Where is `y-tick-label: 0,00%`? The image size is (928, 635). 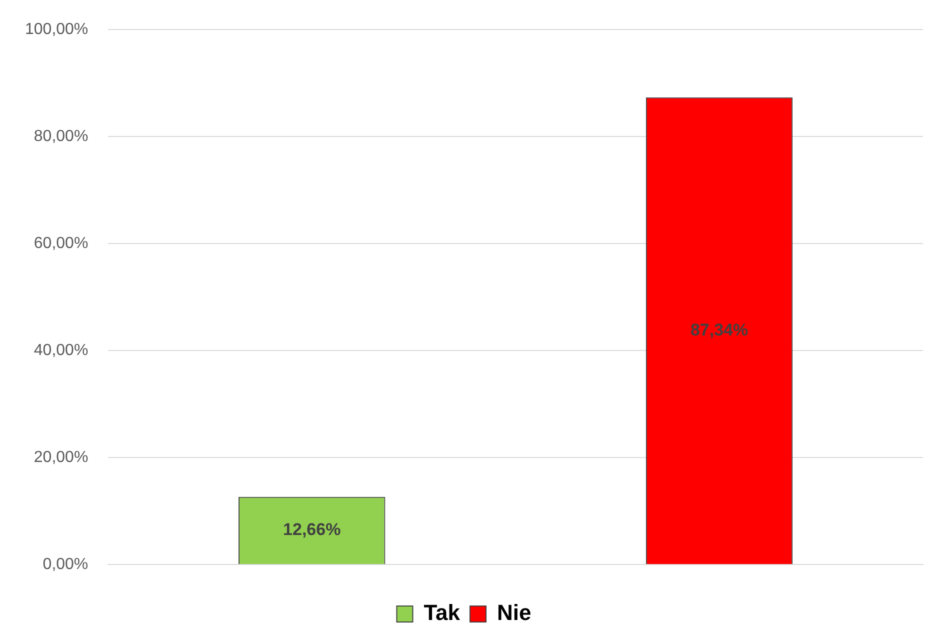
y-tick-label: 0,00% is located at coordinates (65, 565).